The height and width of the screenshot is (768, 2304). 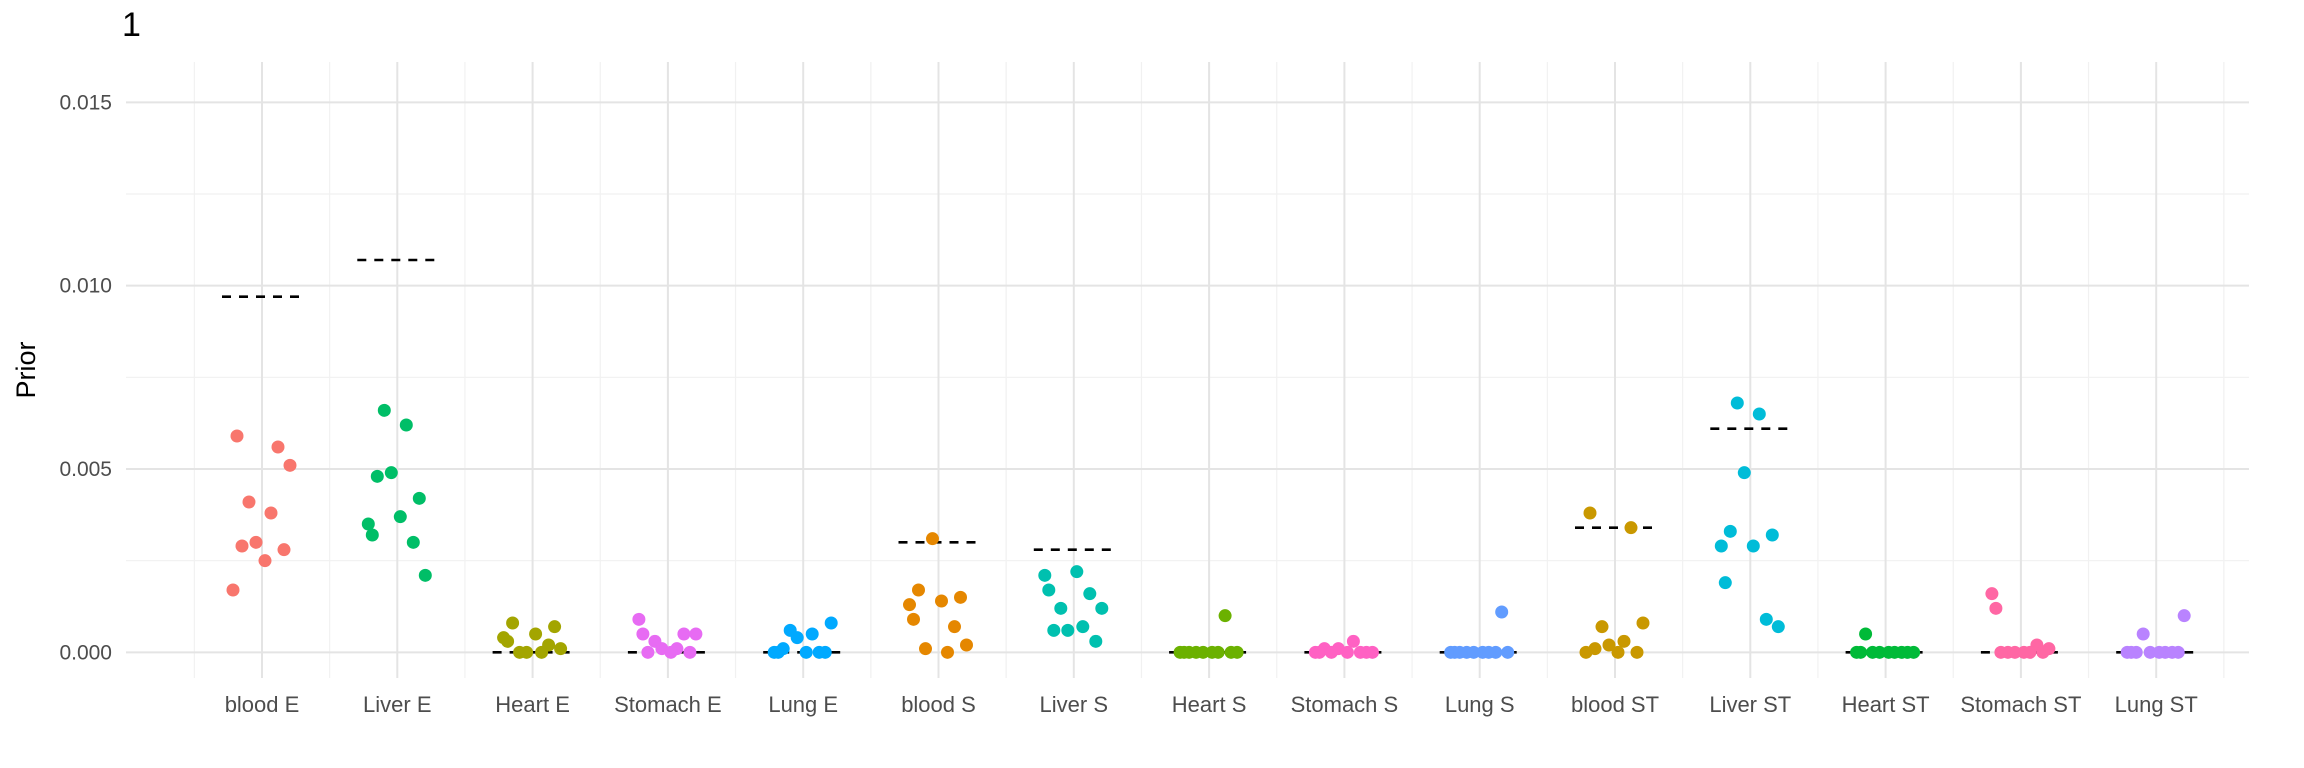 What do you see at coordinates (26, 369) in the screenshot?
I see `y-axis-label: Prior` at bounding box center [26, 369].